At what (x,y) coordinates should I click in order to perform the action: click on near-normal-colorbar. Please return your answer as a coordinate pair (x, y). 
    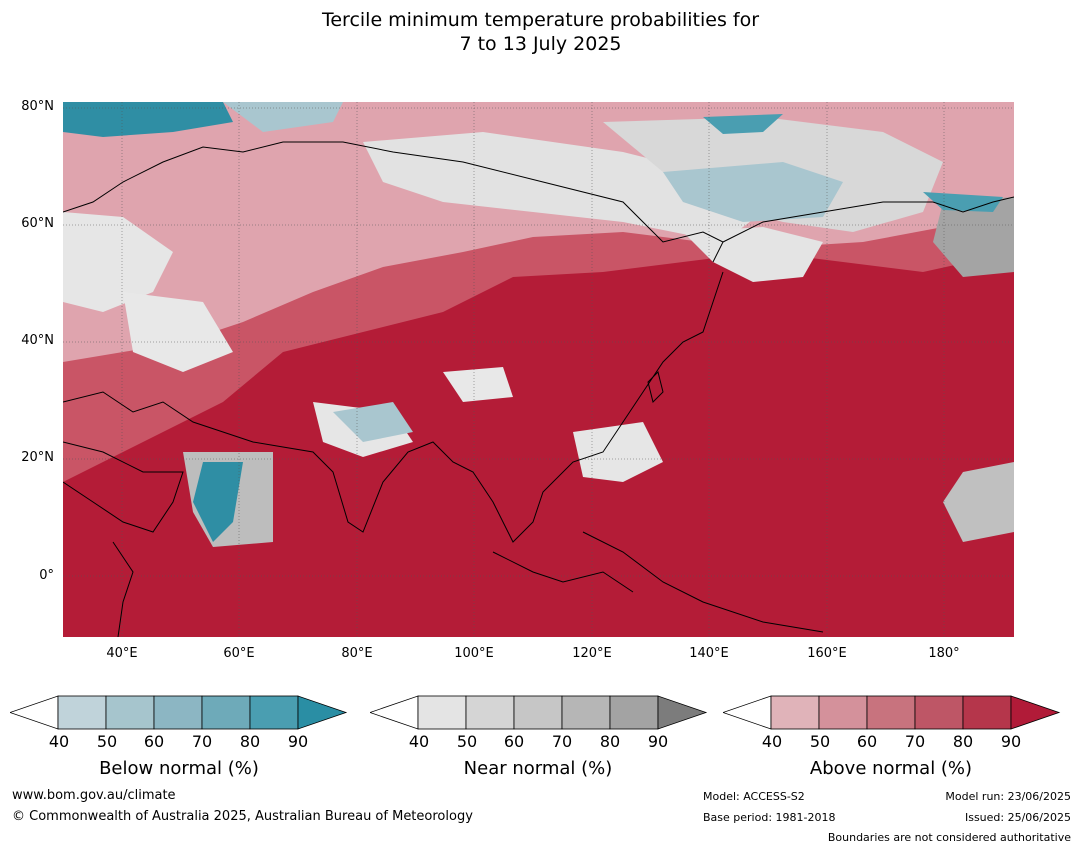
    Looking at the image, I should click on (539, 712).